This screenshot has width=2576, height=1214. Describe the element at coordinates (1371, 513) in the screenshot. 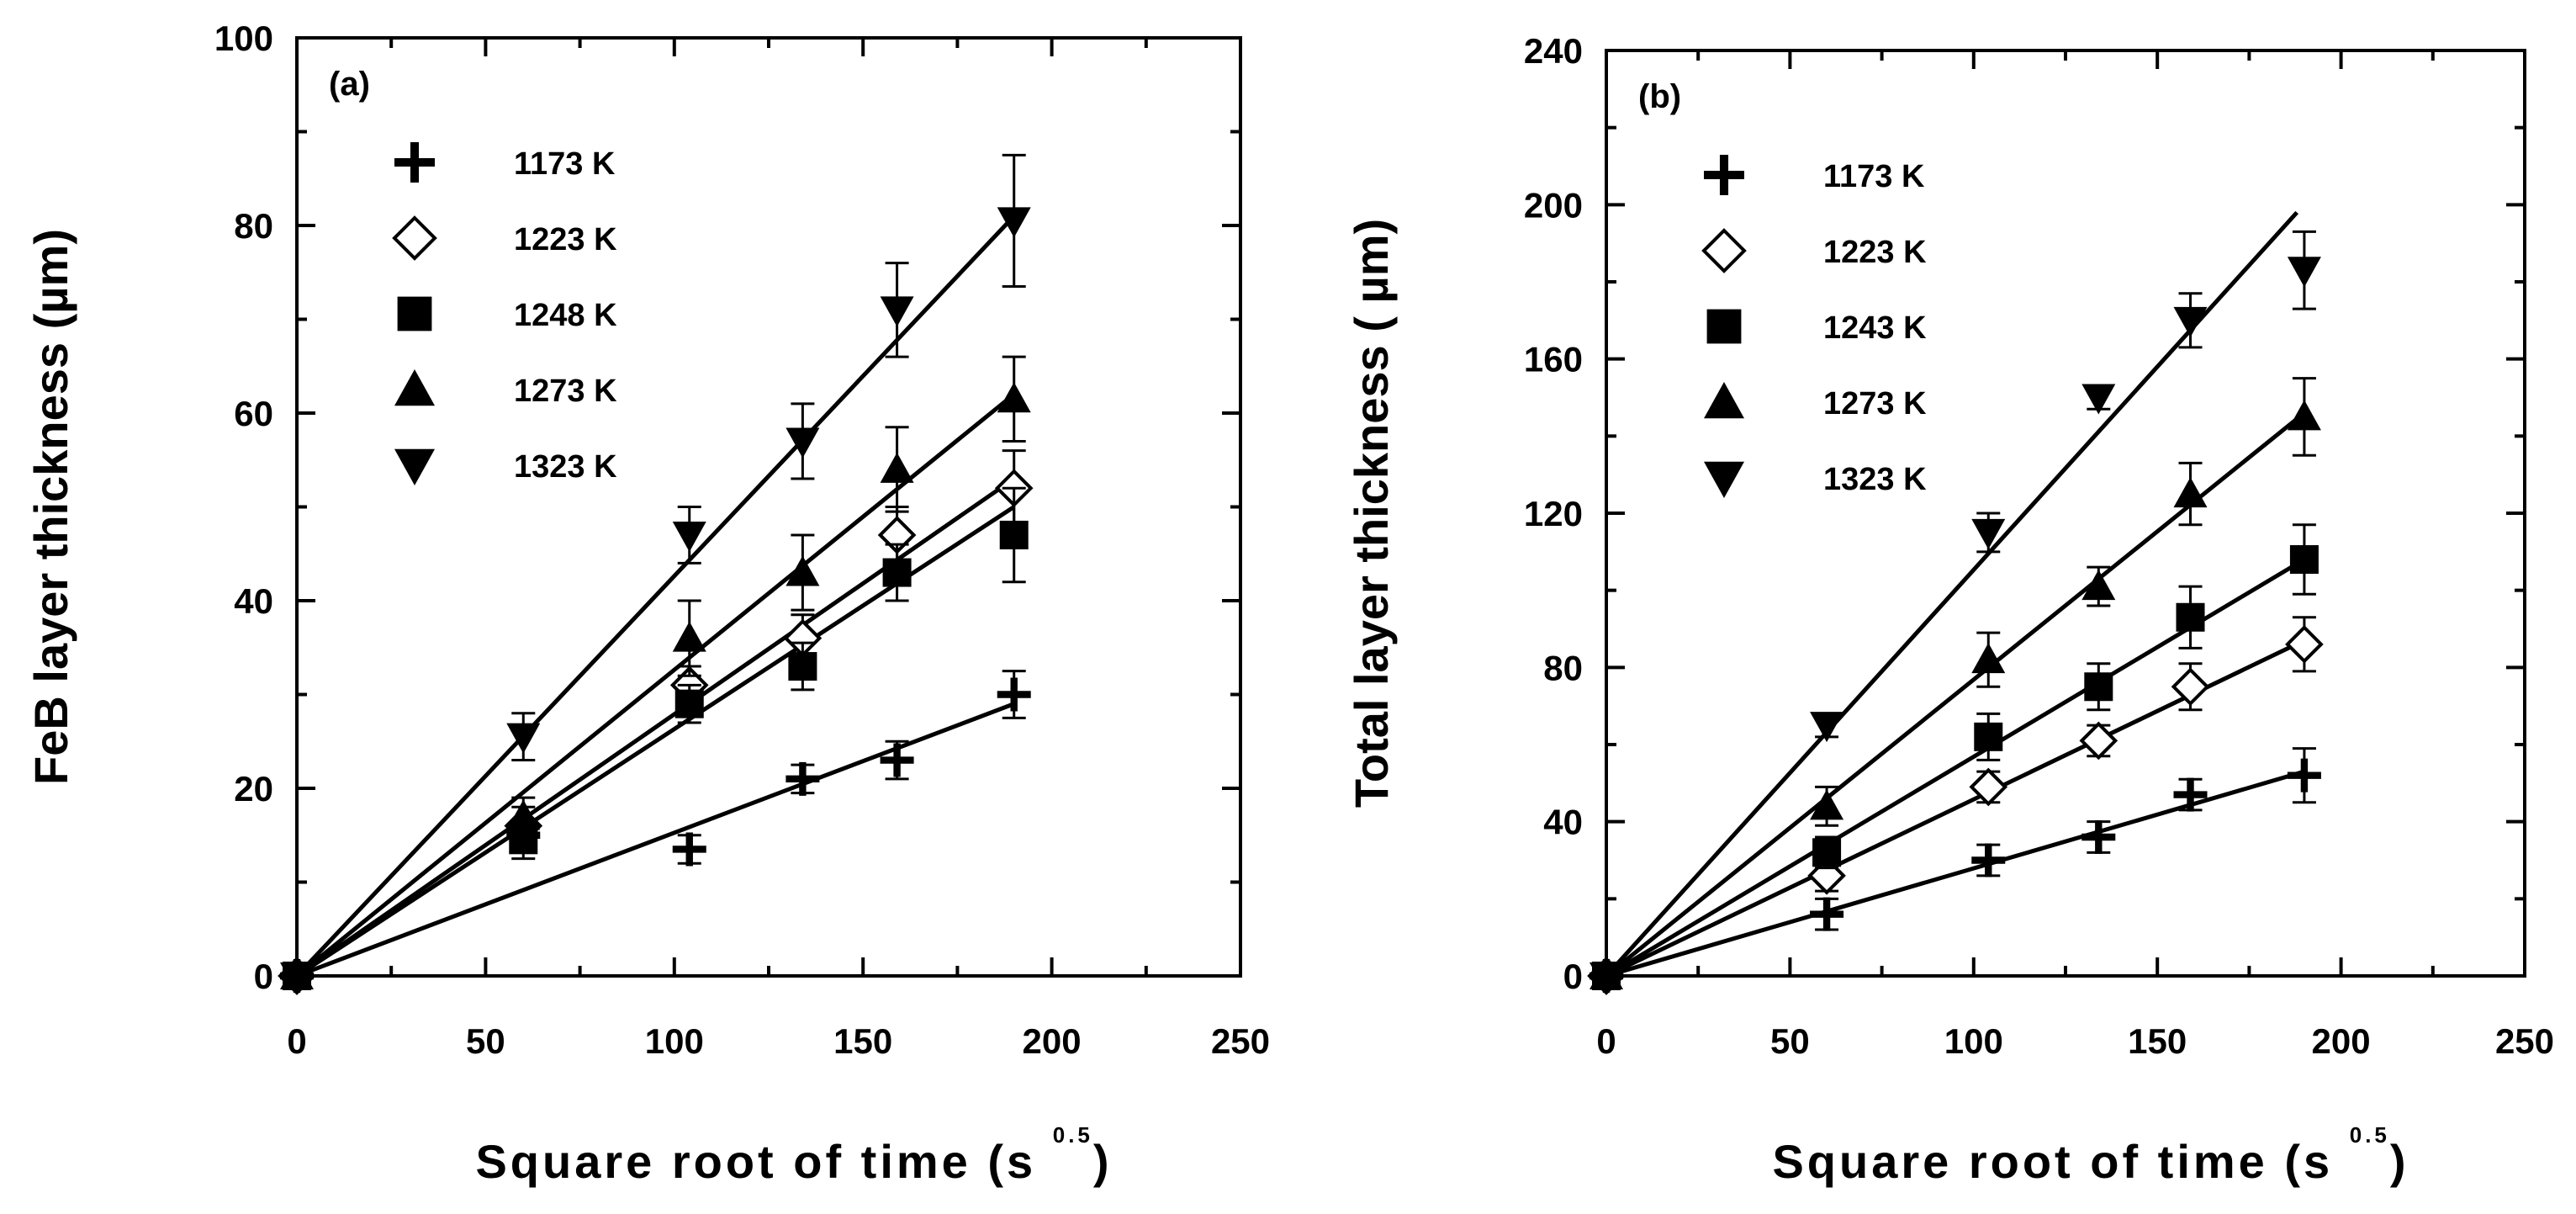

I see `y-axis-label: Total layer thickness ( µm)` at that location.